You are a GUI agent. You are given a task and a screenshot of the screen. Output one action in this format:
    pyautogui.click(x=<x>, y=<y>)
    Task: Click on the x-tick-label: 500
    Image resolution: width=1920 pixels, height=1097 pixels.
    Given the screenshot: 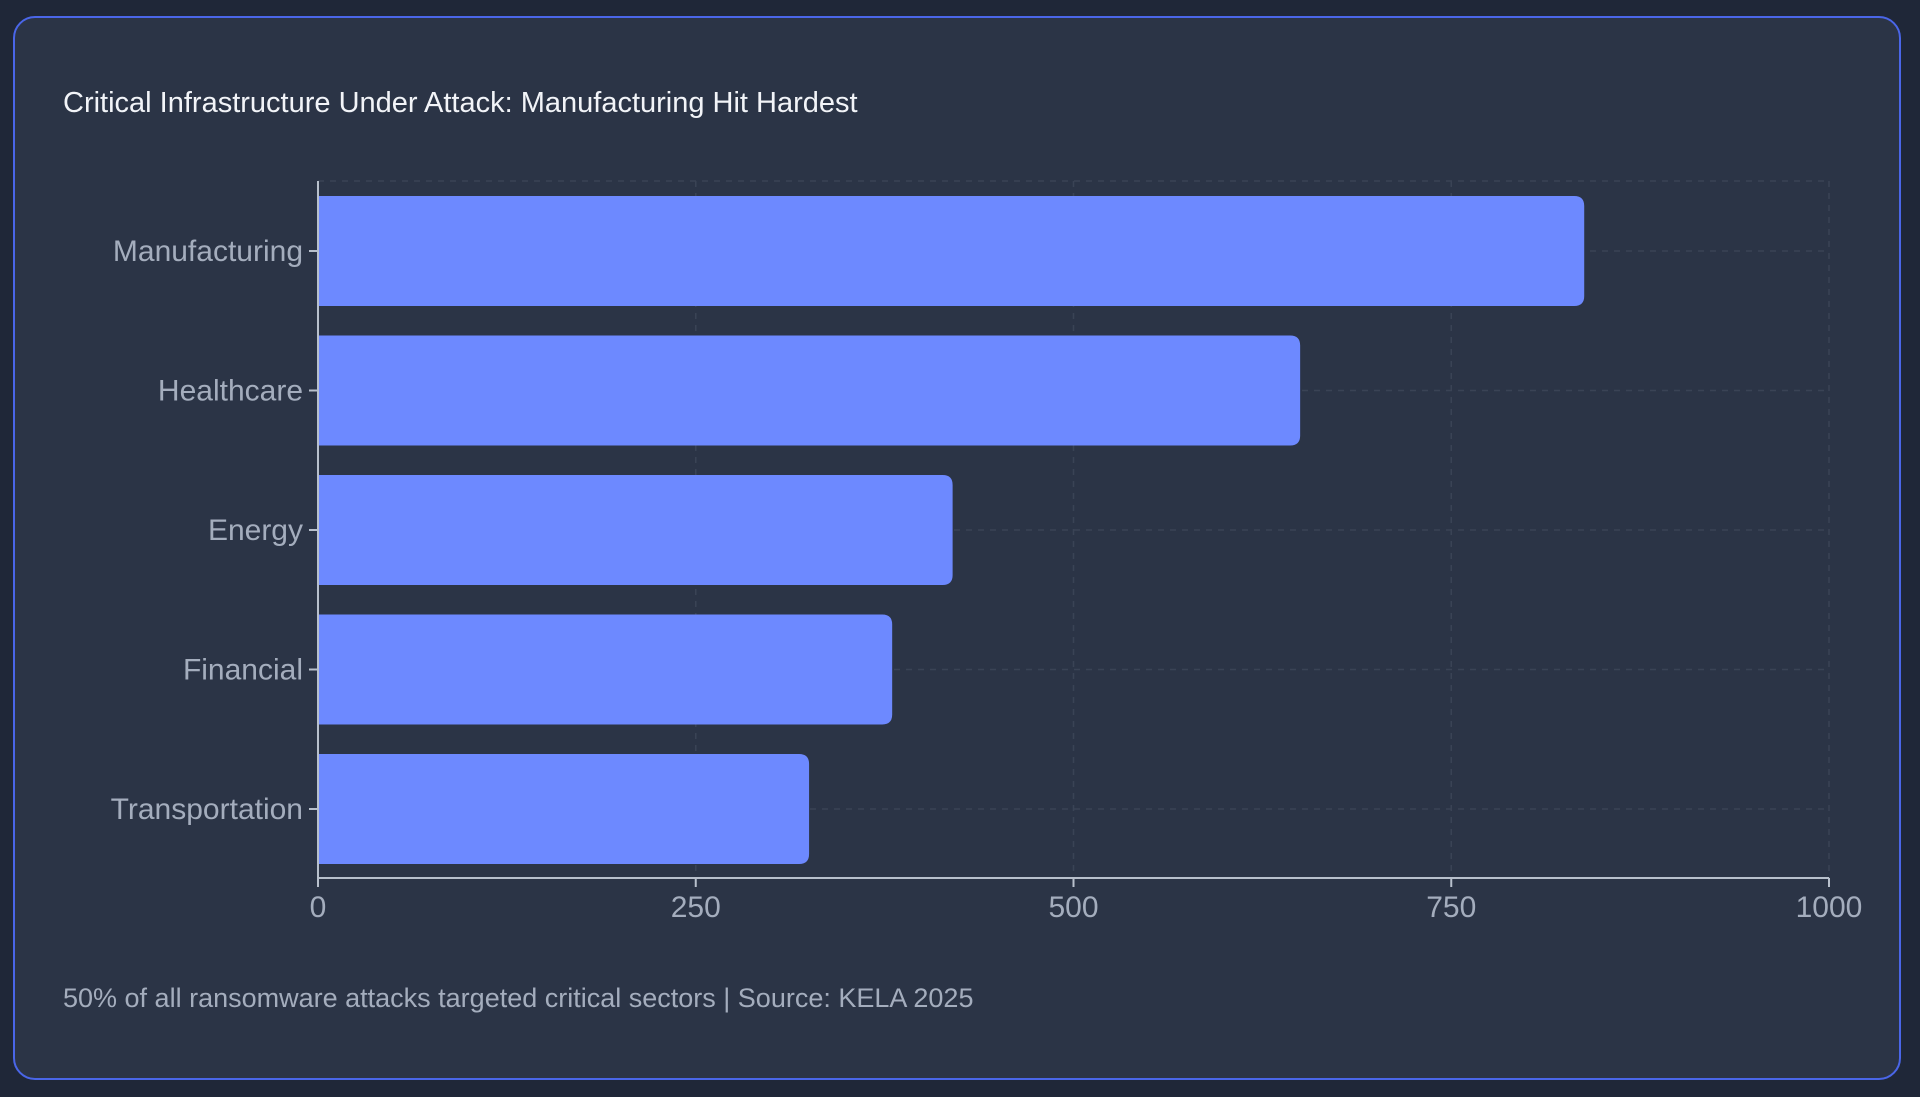 What is the action you would take?
    pyautogui.click(x=1073, y=907)
    